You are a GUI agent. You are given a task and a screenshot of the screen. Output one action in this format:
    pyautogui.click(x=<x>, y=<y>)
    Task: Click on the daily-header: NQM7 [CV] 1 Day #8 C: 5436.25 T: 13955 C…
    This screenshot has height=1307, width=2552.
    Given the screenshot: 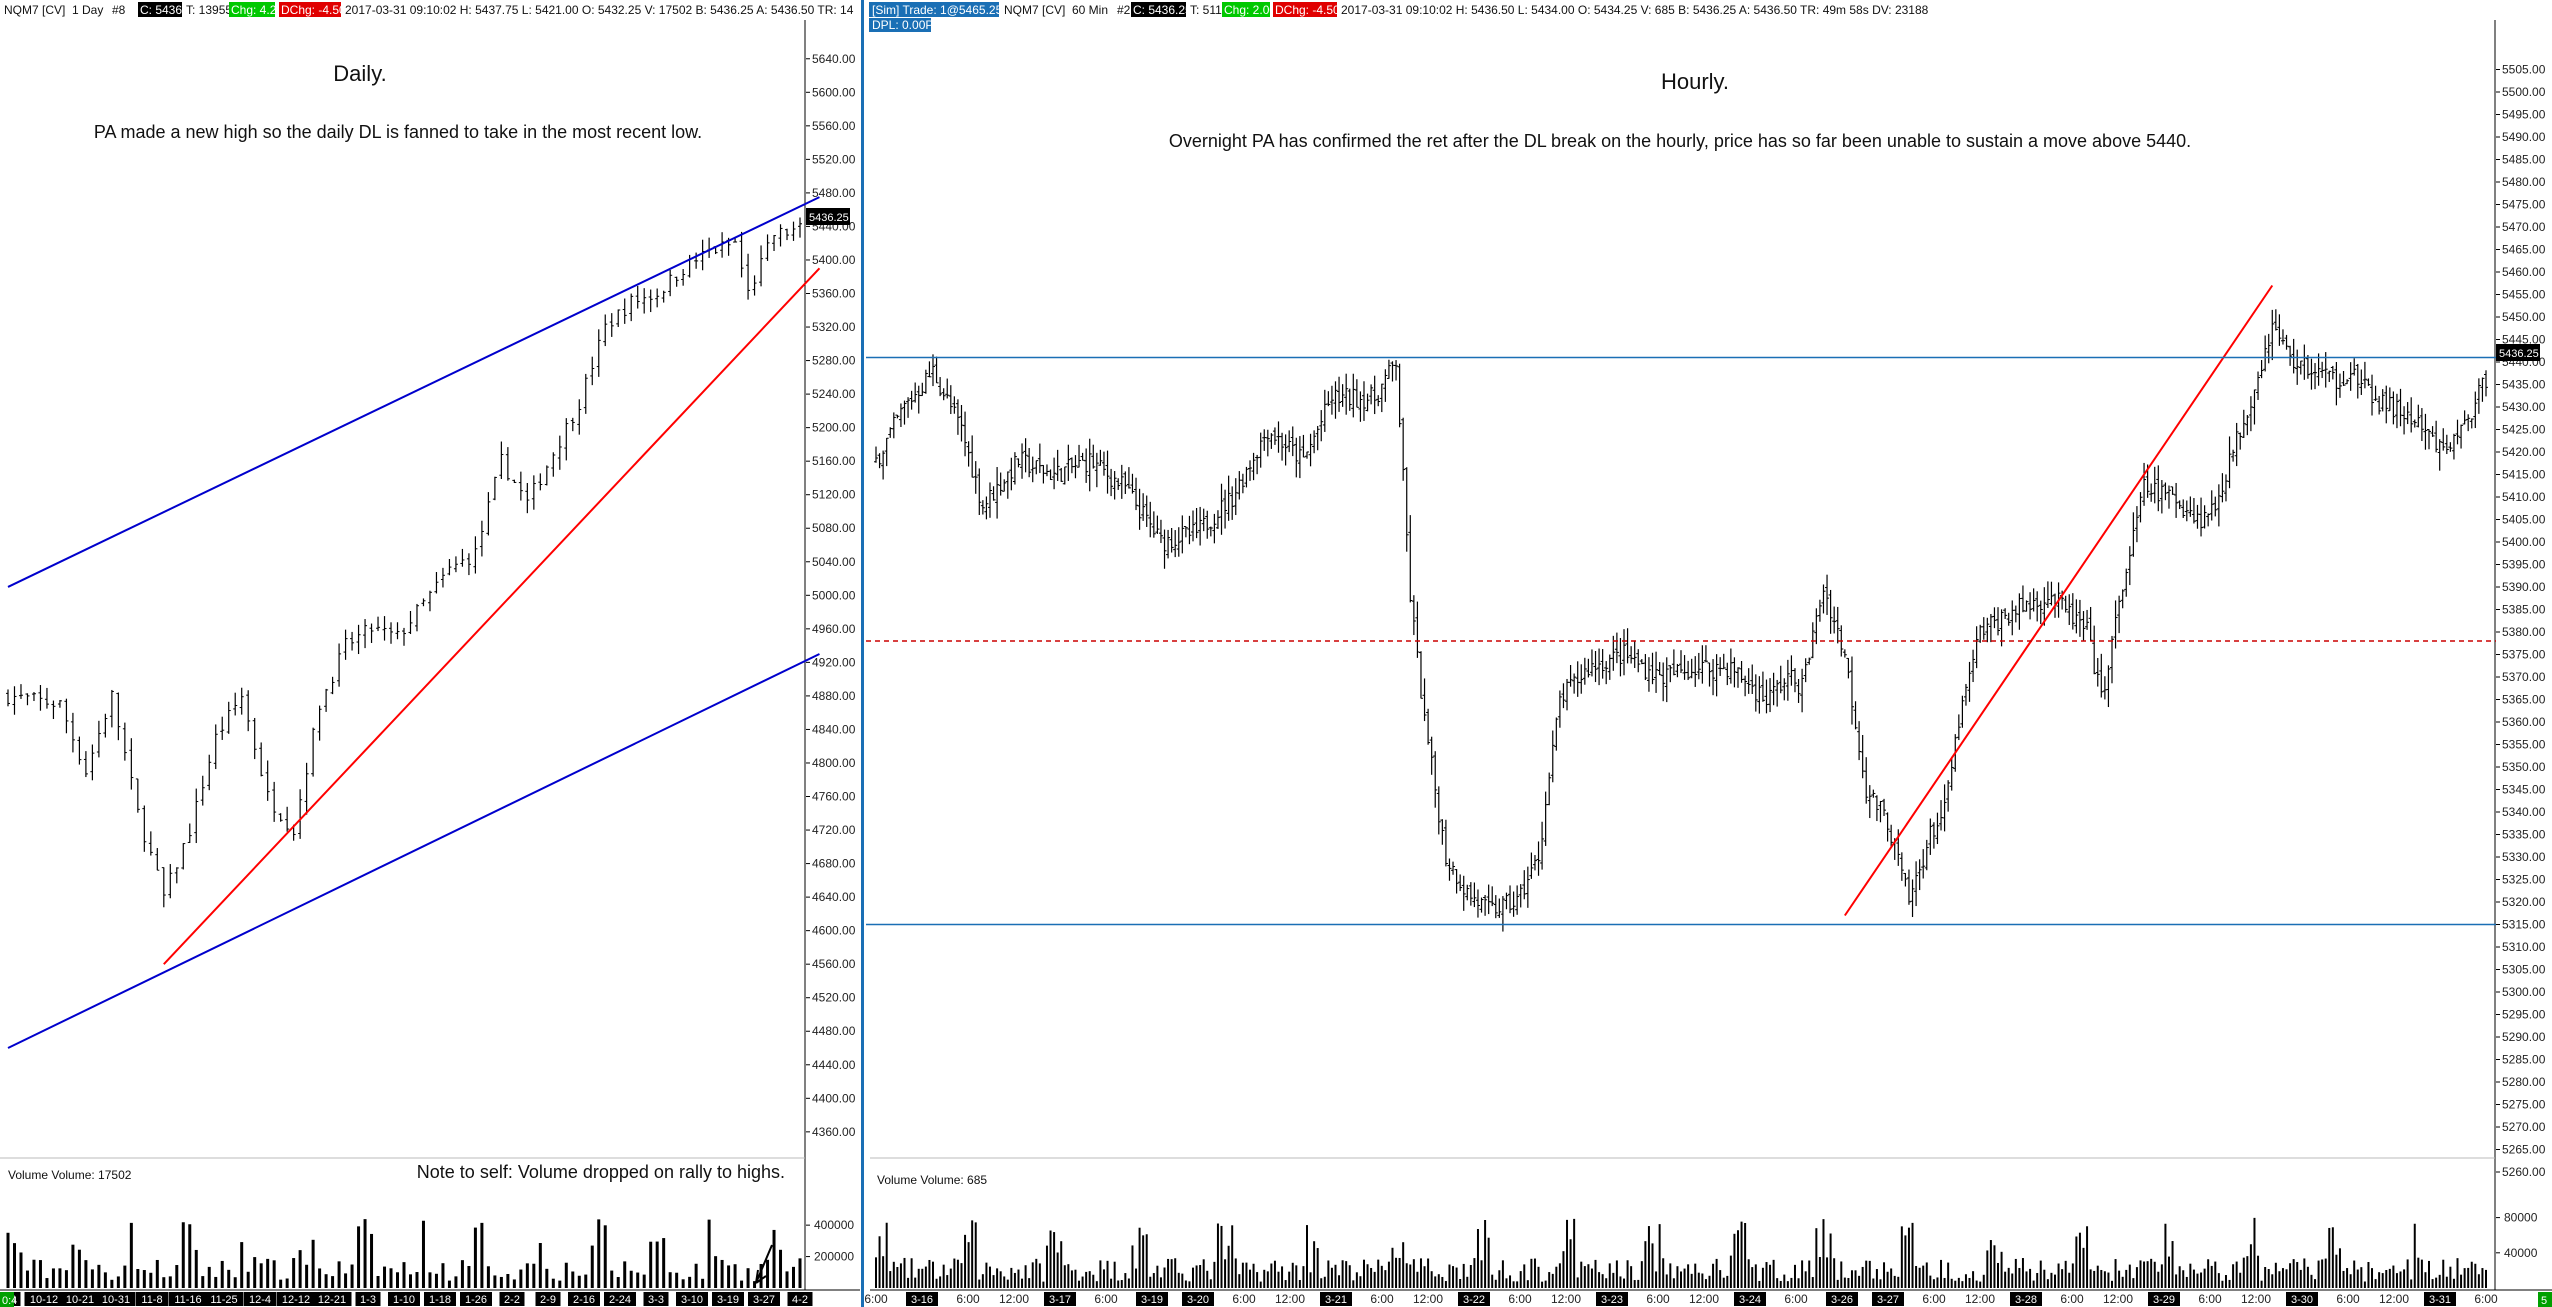 What is the action you would take?
    pyautogui.click(x=429, y=9)
    